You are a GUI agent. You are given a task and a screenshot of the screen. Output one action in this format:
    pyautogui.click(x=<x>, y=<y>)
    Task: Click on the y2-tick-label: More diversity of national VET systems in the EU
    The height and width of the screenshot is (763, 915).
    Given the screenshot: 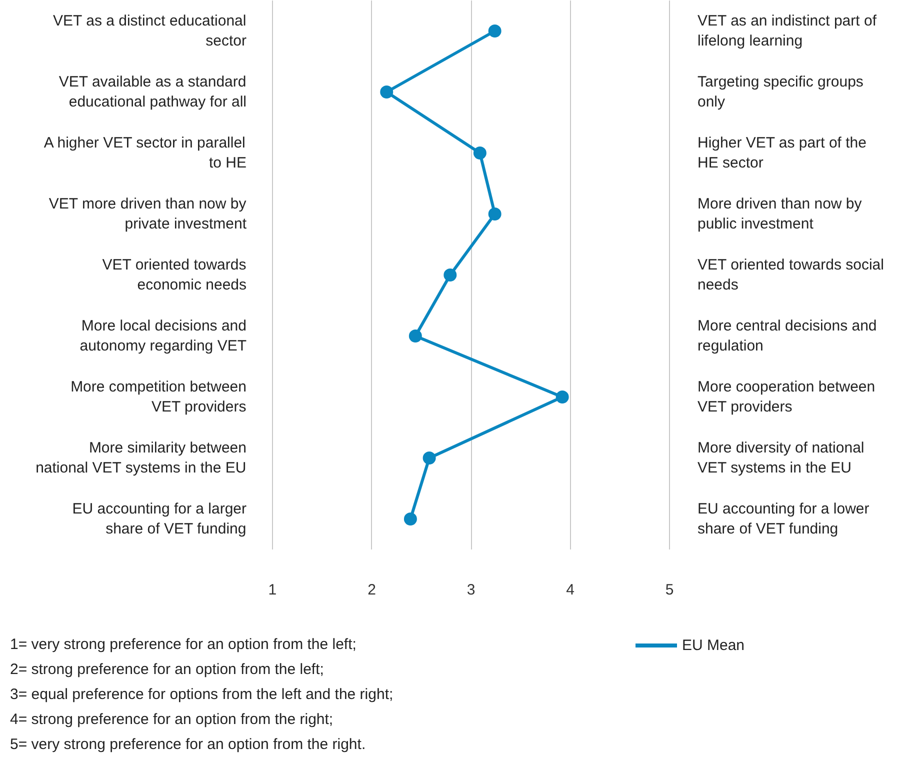 What is the action you would take?
    pyautogui.click(x=781, y=458)
    